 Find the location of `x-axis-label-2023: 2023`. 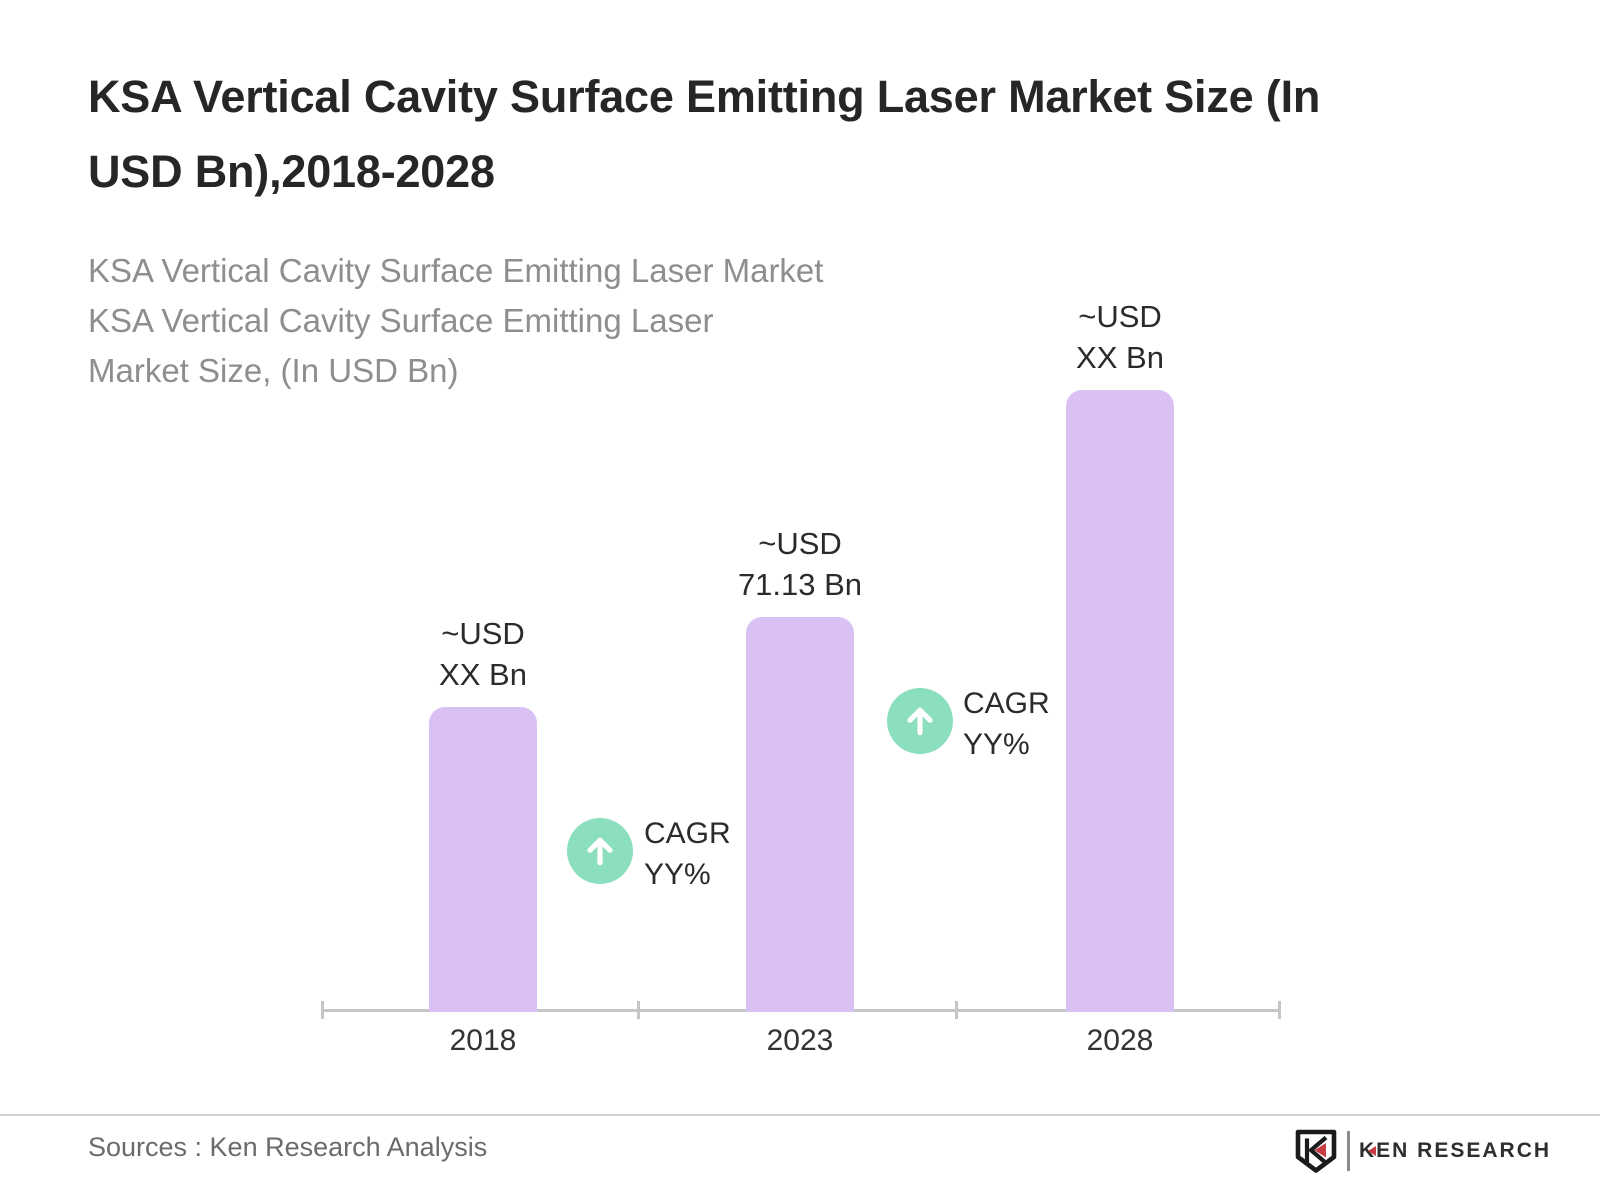

x-axis-label-2023: 2023 is located at coordinates (800, 1040).